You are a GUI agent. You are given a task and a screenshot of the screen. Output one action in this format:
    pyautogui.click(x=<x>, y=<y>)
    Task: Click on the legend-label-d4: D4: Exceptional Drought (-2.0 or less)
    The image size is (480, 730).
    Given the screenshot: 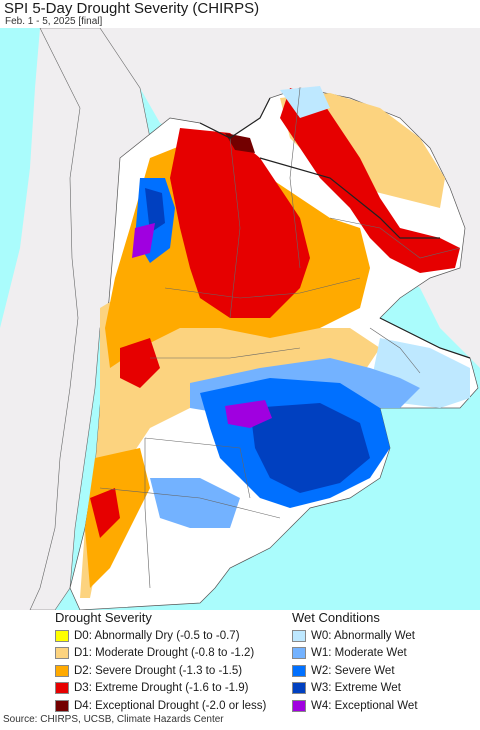 What is the action you would take?
    pyautogui.click(x=170, y=705)
    